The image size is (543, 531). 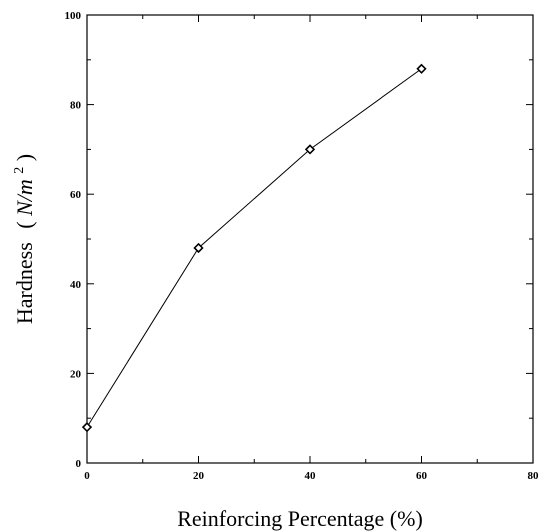 I want to click on x-tick-label: 40, so click(x=311, y=476).